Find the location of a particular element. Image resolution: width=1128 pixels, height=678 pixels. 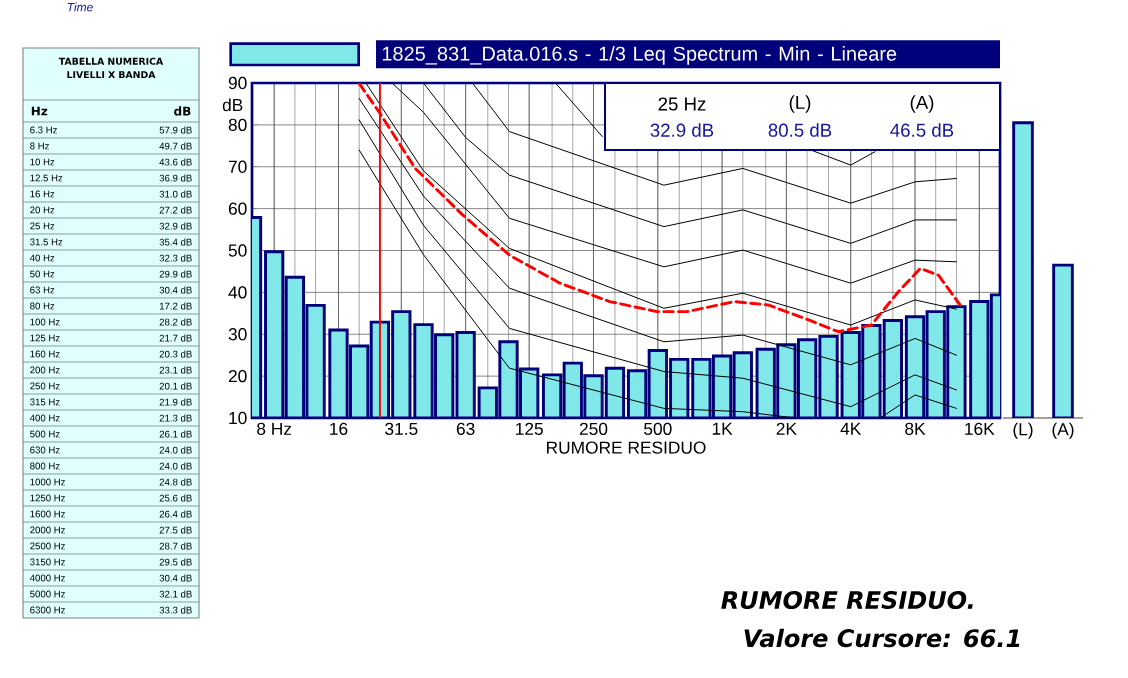

category-label: 8 Hz is located at coordinates (39, 146).